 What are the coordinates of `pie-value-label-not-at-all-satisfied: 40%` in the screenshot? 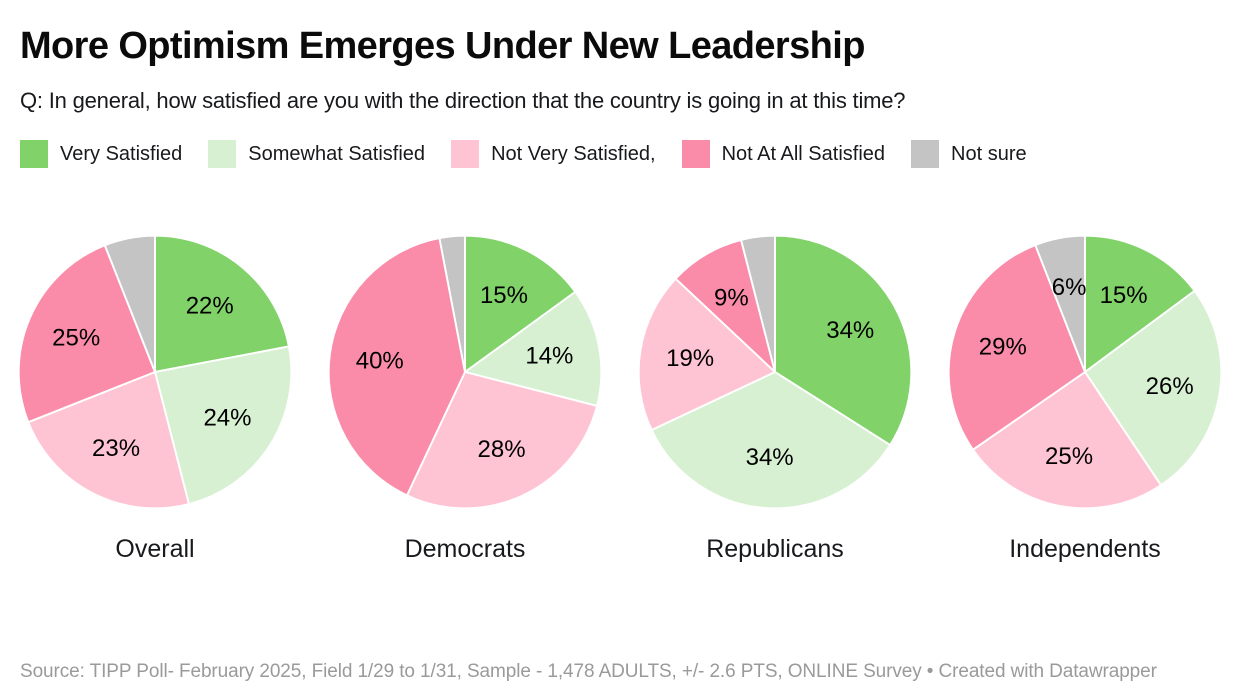 It's located at (380, 361).